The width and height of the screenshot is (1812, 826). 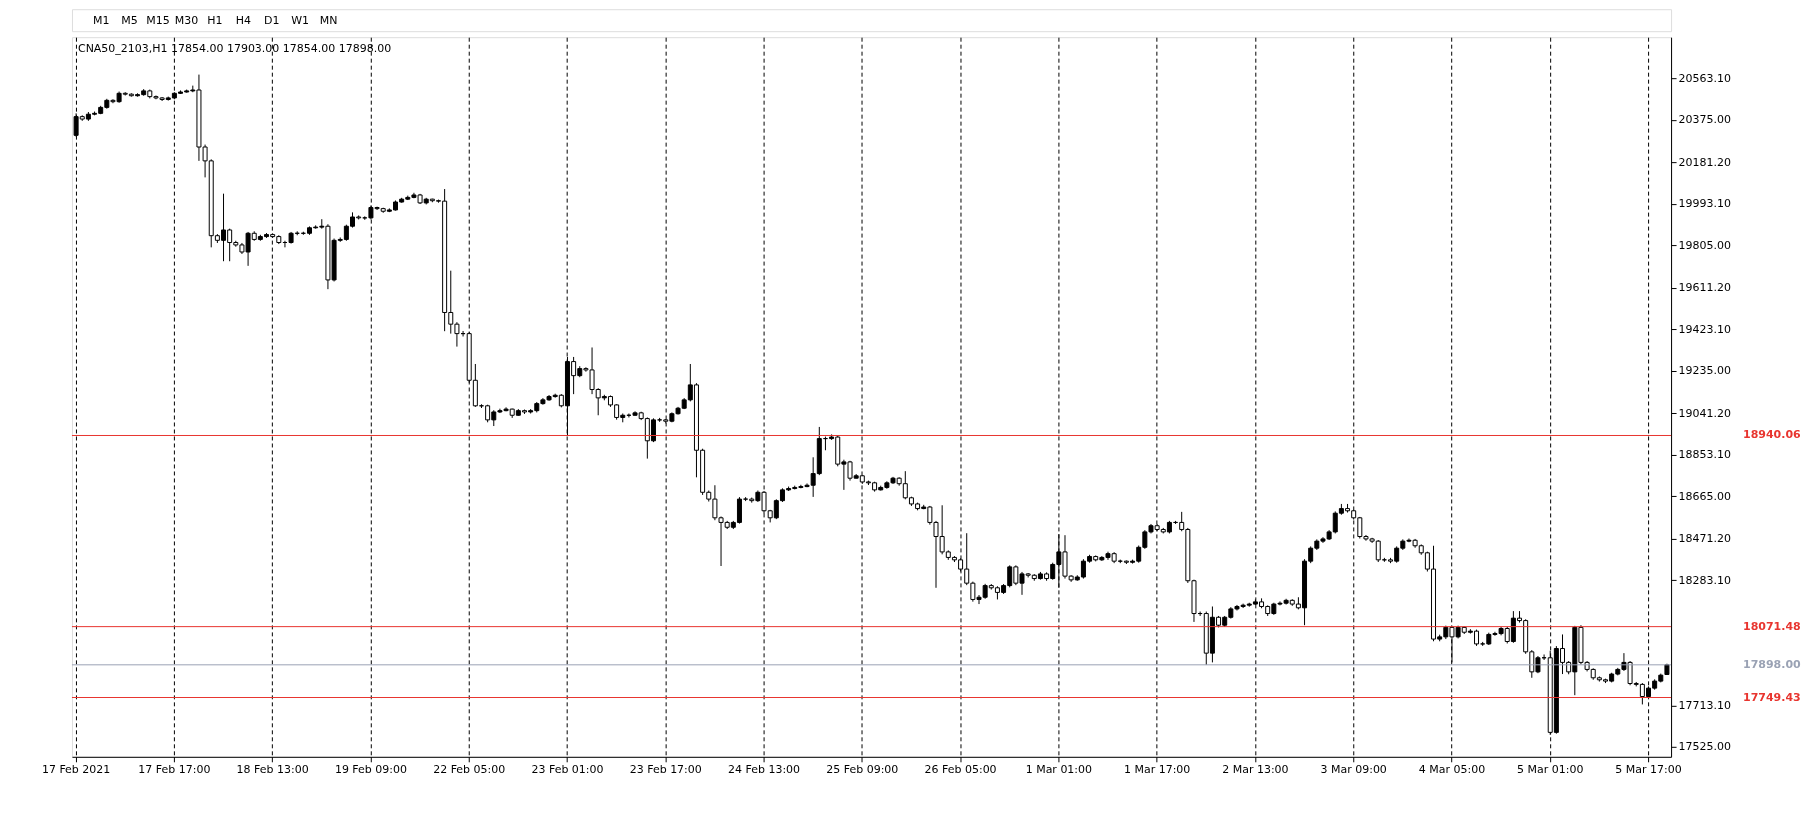 I want to click on x-tick-label: 17 Feb 2021, so click(x=76, y=770).